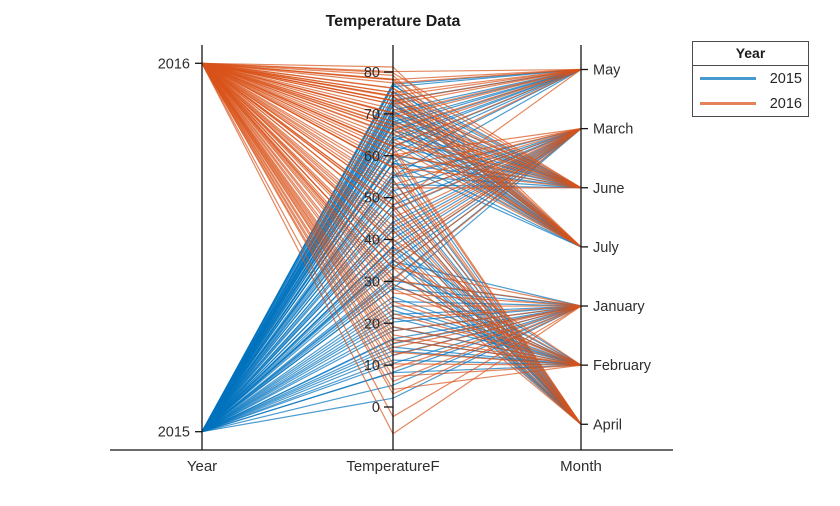  I want to click on month-tick-label: May, so click(607, 71).